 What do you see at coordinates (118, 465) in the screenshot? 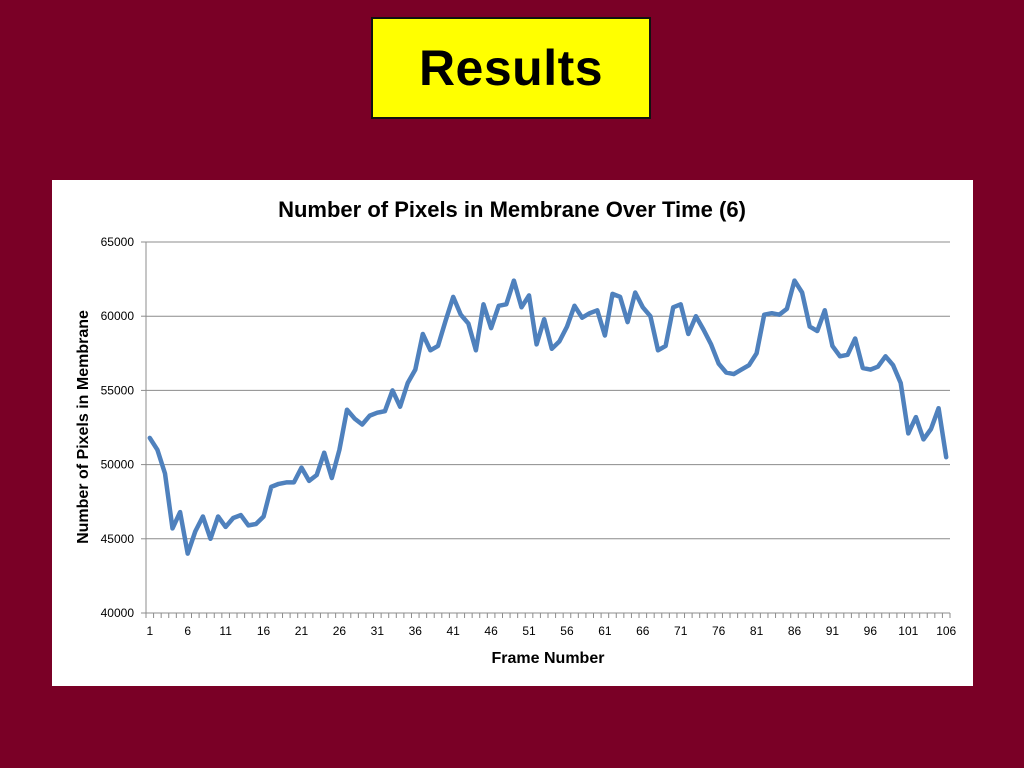
I see `y-tick-label: 50000` at bounding box center [118, 465].